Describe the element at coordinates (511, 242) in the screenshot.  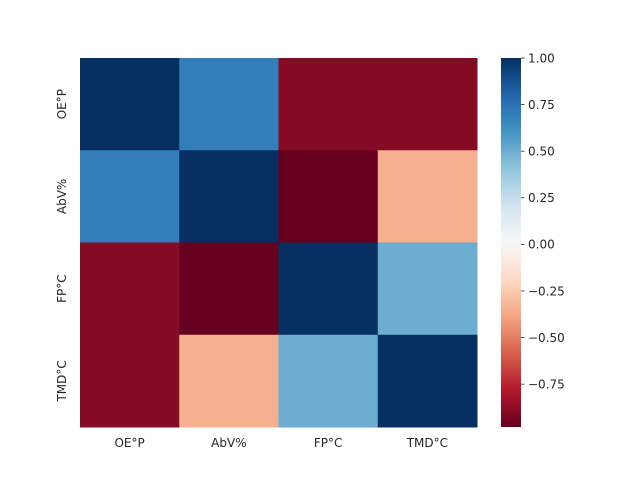
I see `colorbar` at that location.